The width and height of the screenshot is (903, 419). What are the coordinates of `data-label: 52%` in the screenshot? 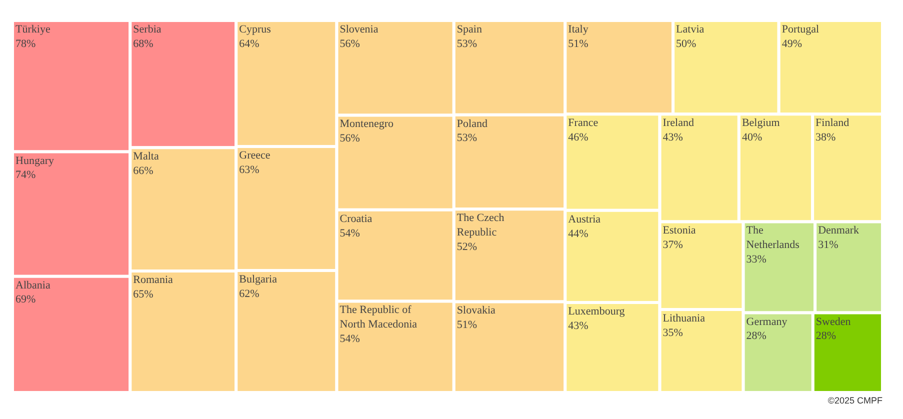 It's located at (467, 246).